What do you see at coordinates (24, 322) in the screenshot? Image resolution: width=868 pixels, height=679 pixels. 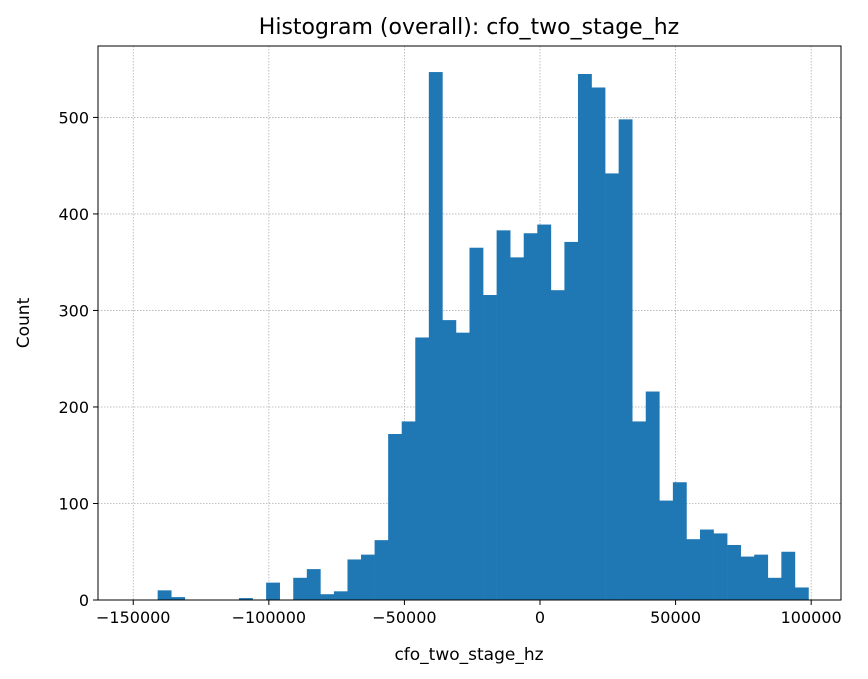 I see `y-axis-label: Count` at bounding box center [24, 322].